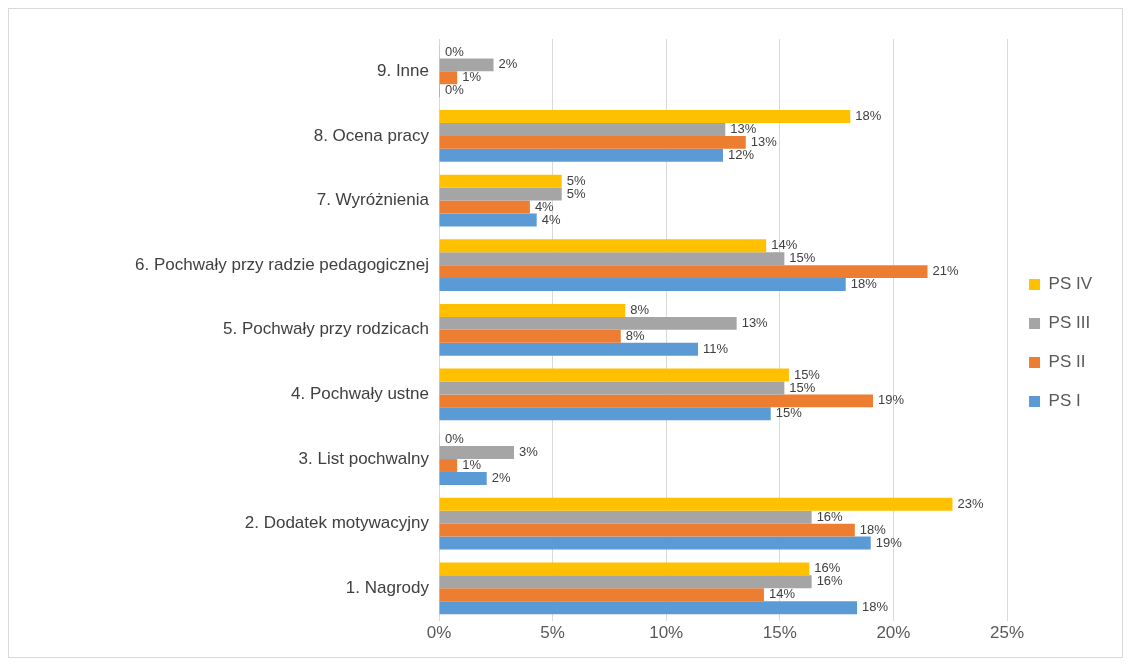 This screenshot has width=1131, height=666. I want to click on y-tick-label: 7. Wyróżnienia, so click(373, 200).